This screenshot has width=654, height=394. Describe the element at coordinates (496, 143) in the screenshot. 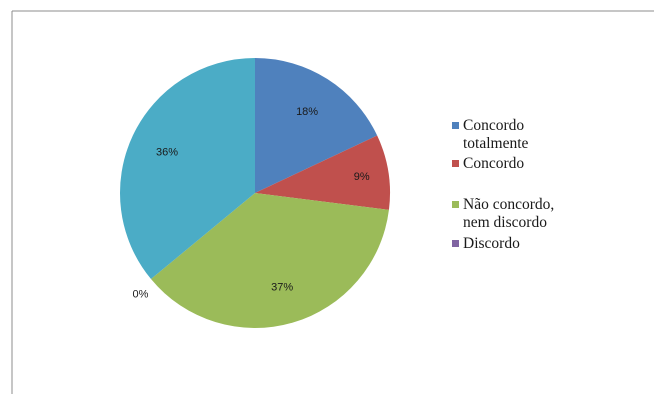

I see `legend-label-1-line-2: totalmente` at that location.